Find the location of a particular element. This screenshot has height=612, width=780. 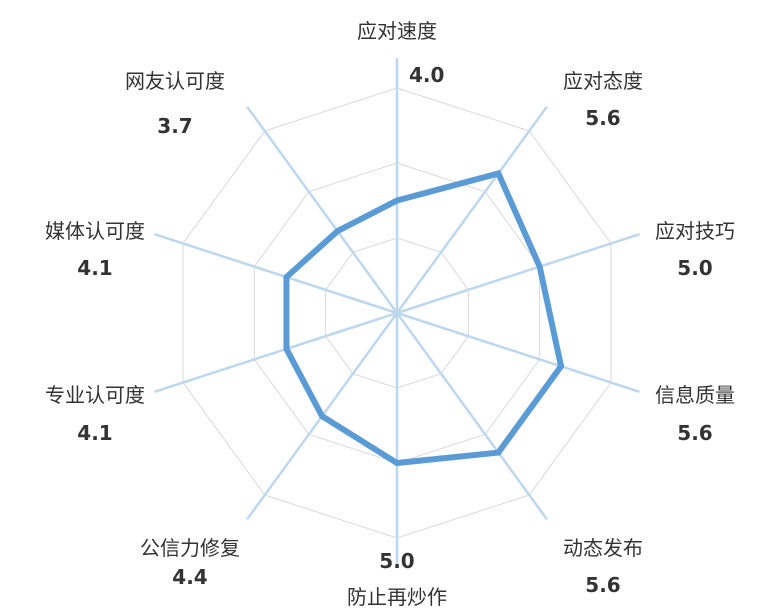

category-label-5: 防止再炒作 is located at coordinates (397, 597).